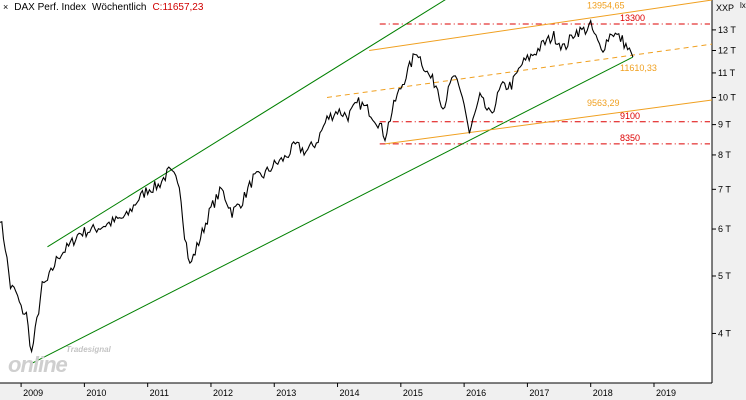 This screenshot has height=400, width=746. What do you see at coordinates (119, 7) in the screenshot?
I see `interval-label: Wöchentlich` at bounding box center [119, 7].